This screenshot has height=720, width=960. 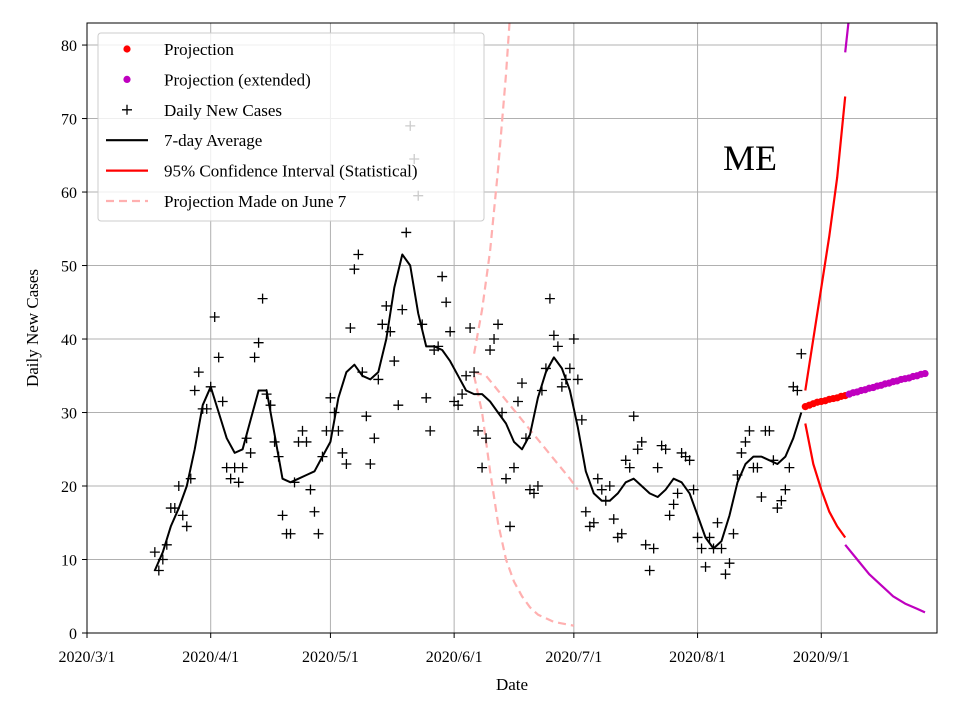 What do you see at coordinates (223, 110) in the screenshot?
I see `legend-label: Daily New Cases` at bounding box center [223, 110].